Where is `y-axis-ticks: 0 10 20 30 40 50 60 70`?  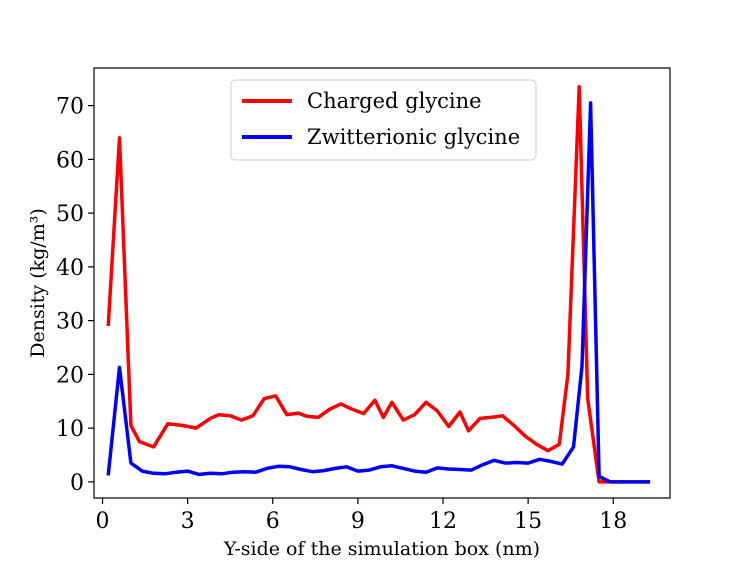
y-axis-ticks: 0 10 20 30 40 50 60 70 is located at coordinates (75, 295).